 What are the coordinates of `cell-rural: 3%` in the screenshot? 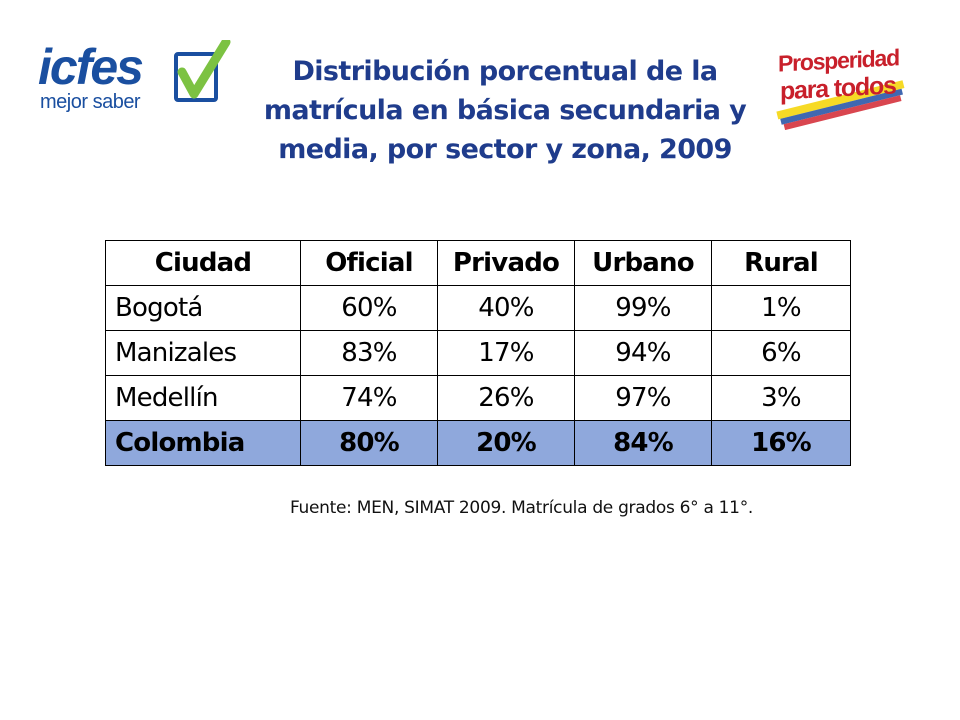 It's located at (781, 398).